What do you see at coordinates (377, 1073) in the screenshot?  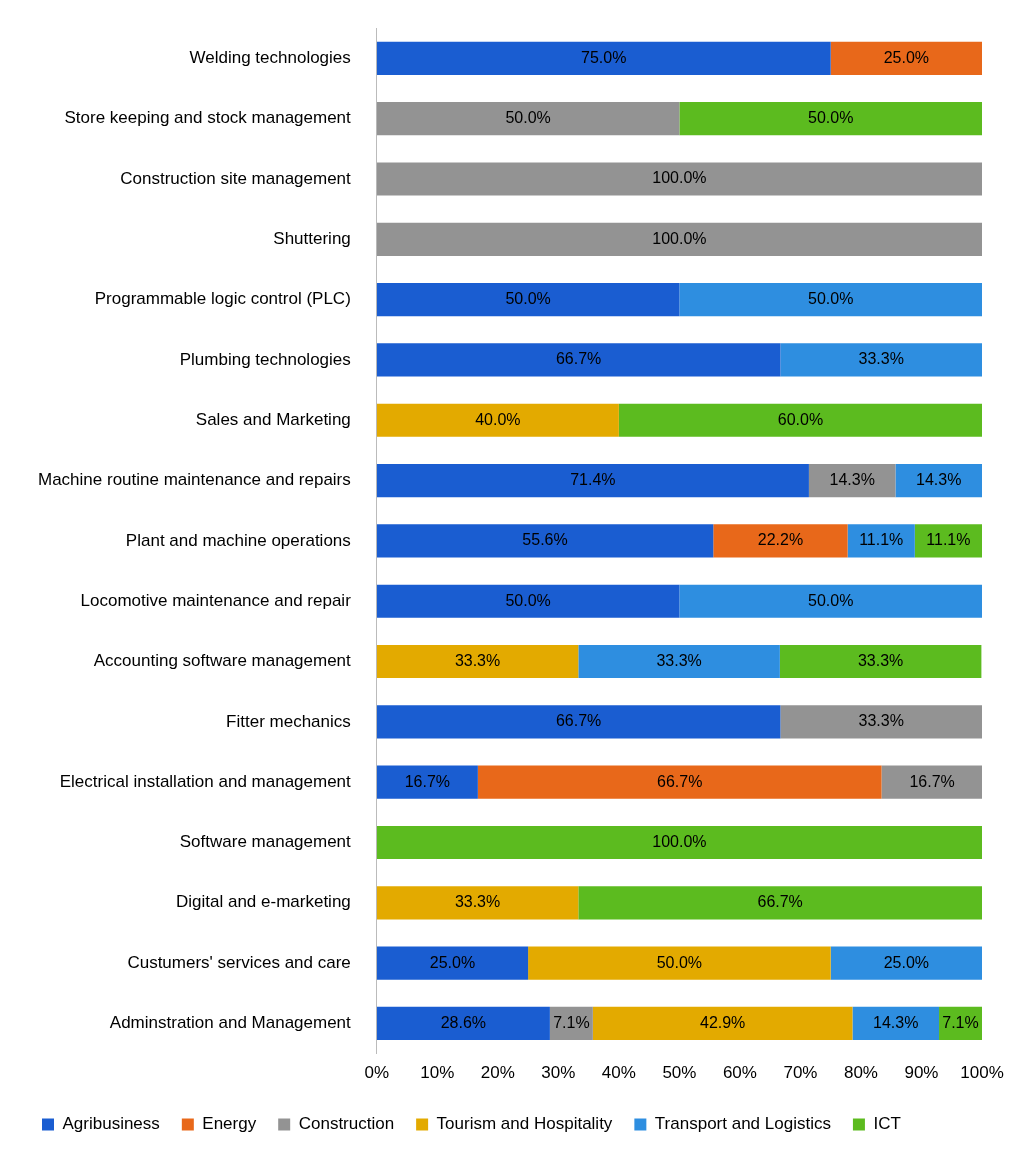 I see `x-tick-label: 0%` at bounding box center [377, 1073].